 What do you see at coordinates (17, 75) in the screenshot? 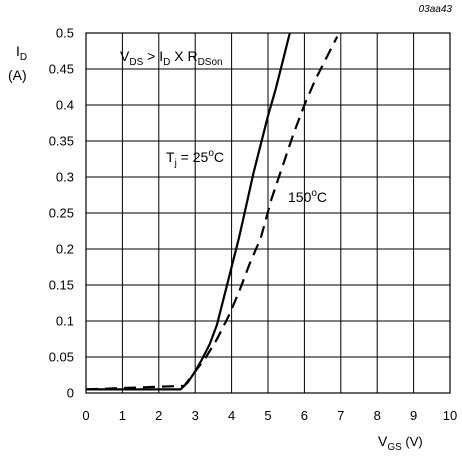
I see `y-axis-unit: (A)` at bounding box center [17, 75].